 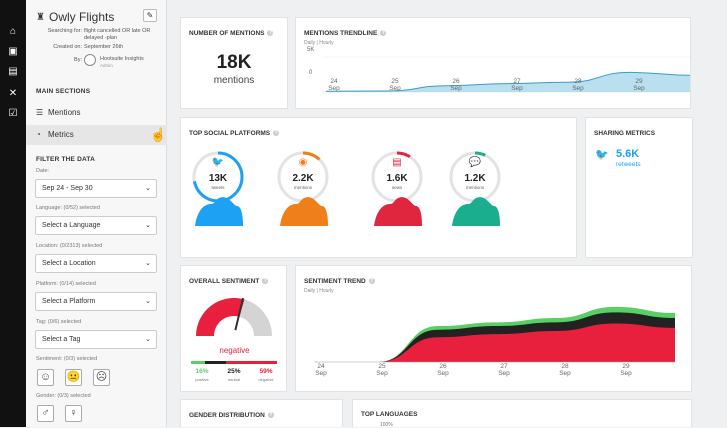 What do you see at coordinates (475, 177) in the screenshot?
I see `platform-ring-fill` at bounding box center [475, 177].